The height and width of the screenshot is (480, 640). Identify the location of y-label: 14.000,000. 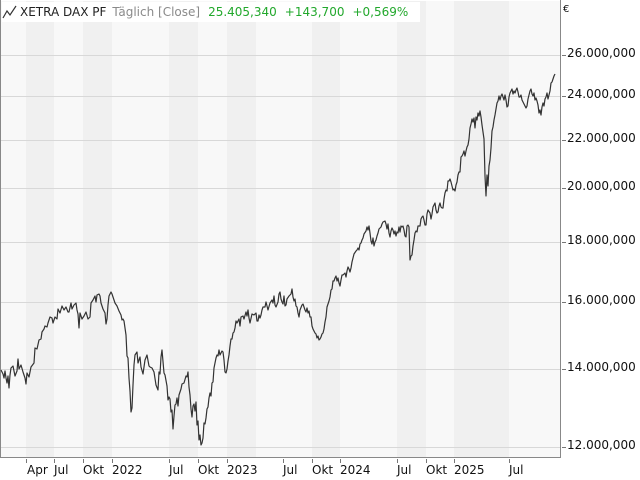
(601, 367).